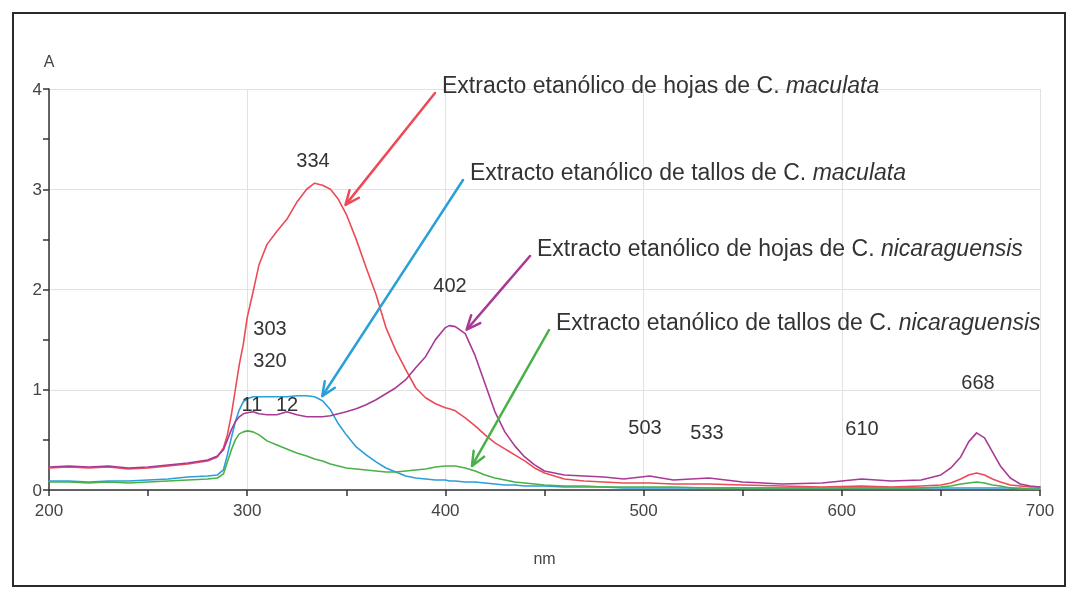  I want to click on text: Extracto etanólico de tallos de C. nicaraguensis, so click(799, 322).